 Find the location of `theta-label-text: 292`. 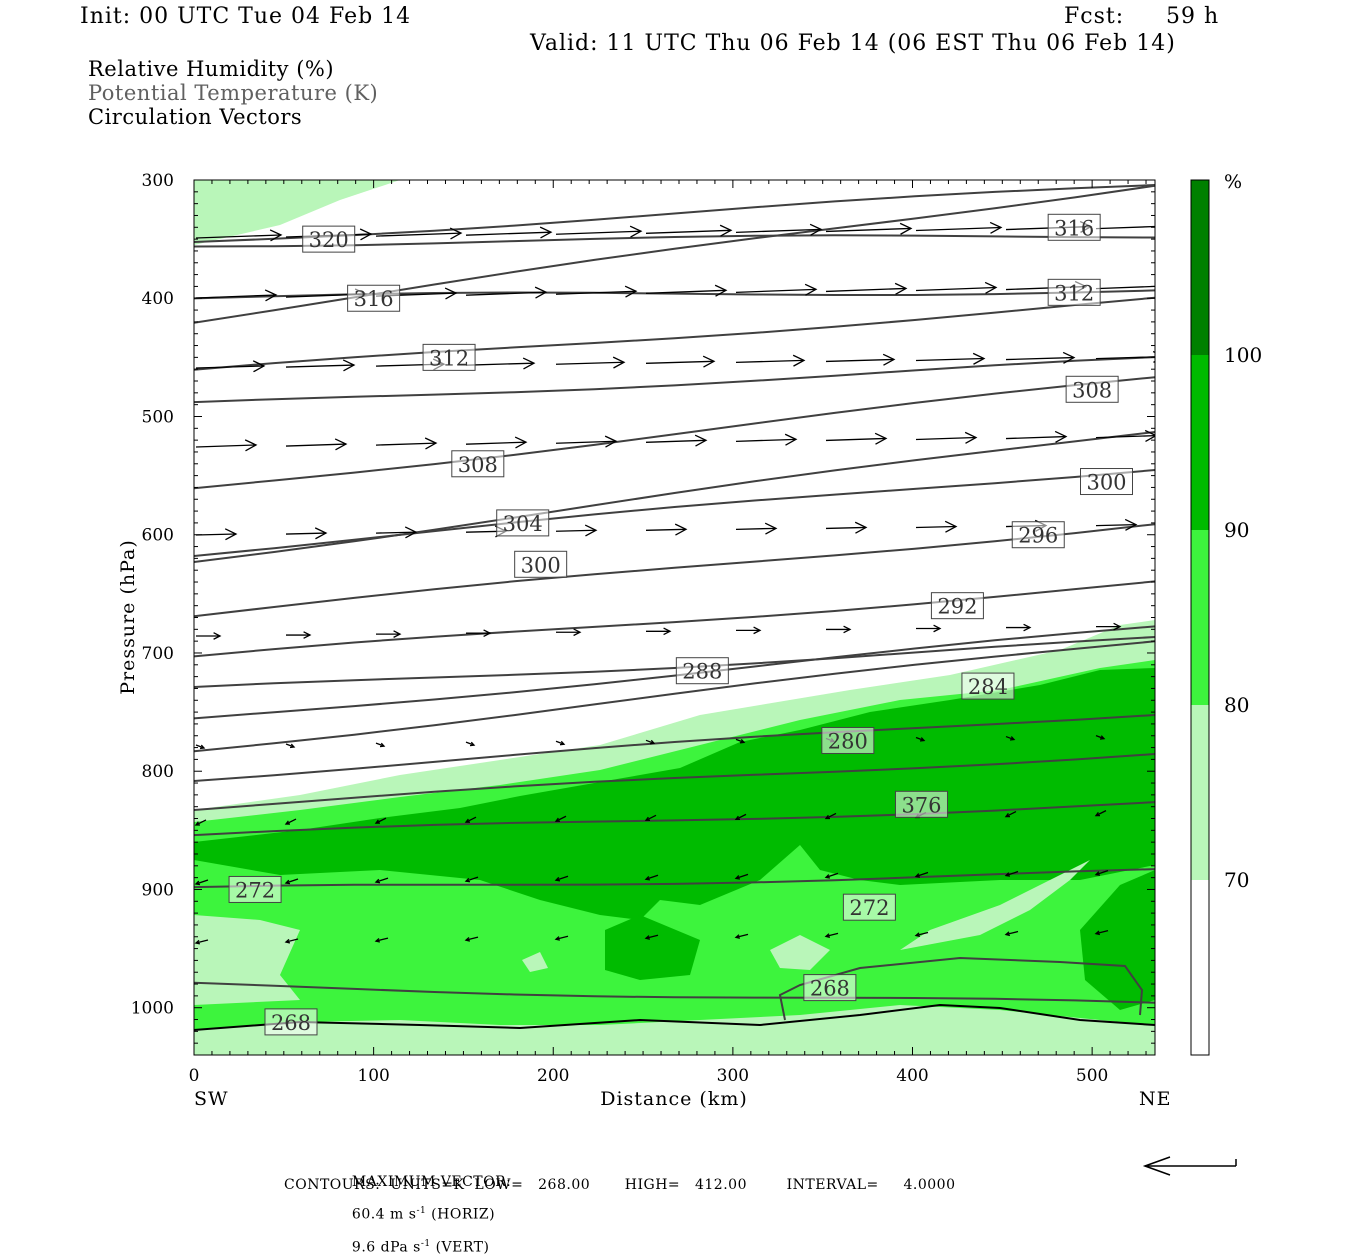

theta-label-text: 292 is located at coordinates (957, 607).